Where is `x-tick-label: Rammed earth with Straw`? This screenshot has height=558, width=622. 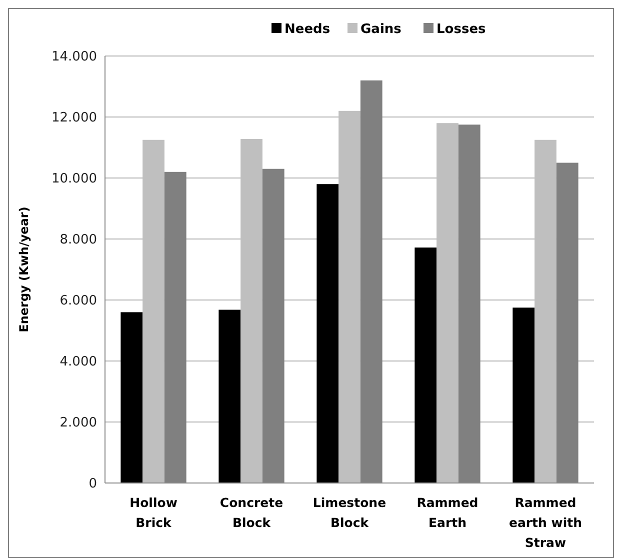 x-tick-label: Rammed earth with Straw is located at coordinates (545, 522).